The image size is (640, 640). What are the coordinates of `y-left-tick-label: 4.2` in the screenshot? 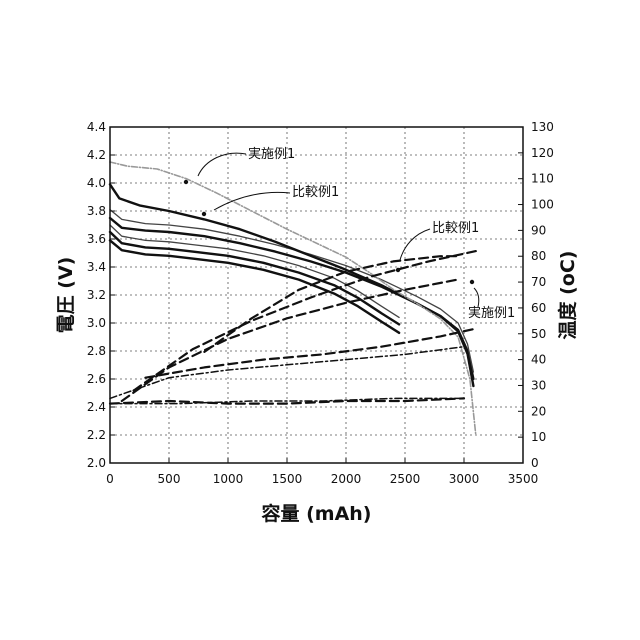 It's located at (96, 155).